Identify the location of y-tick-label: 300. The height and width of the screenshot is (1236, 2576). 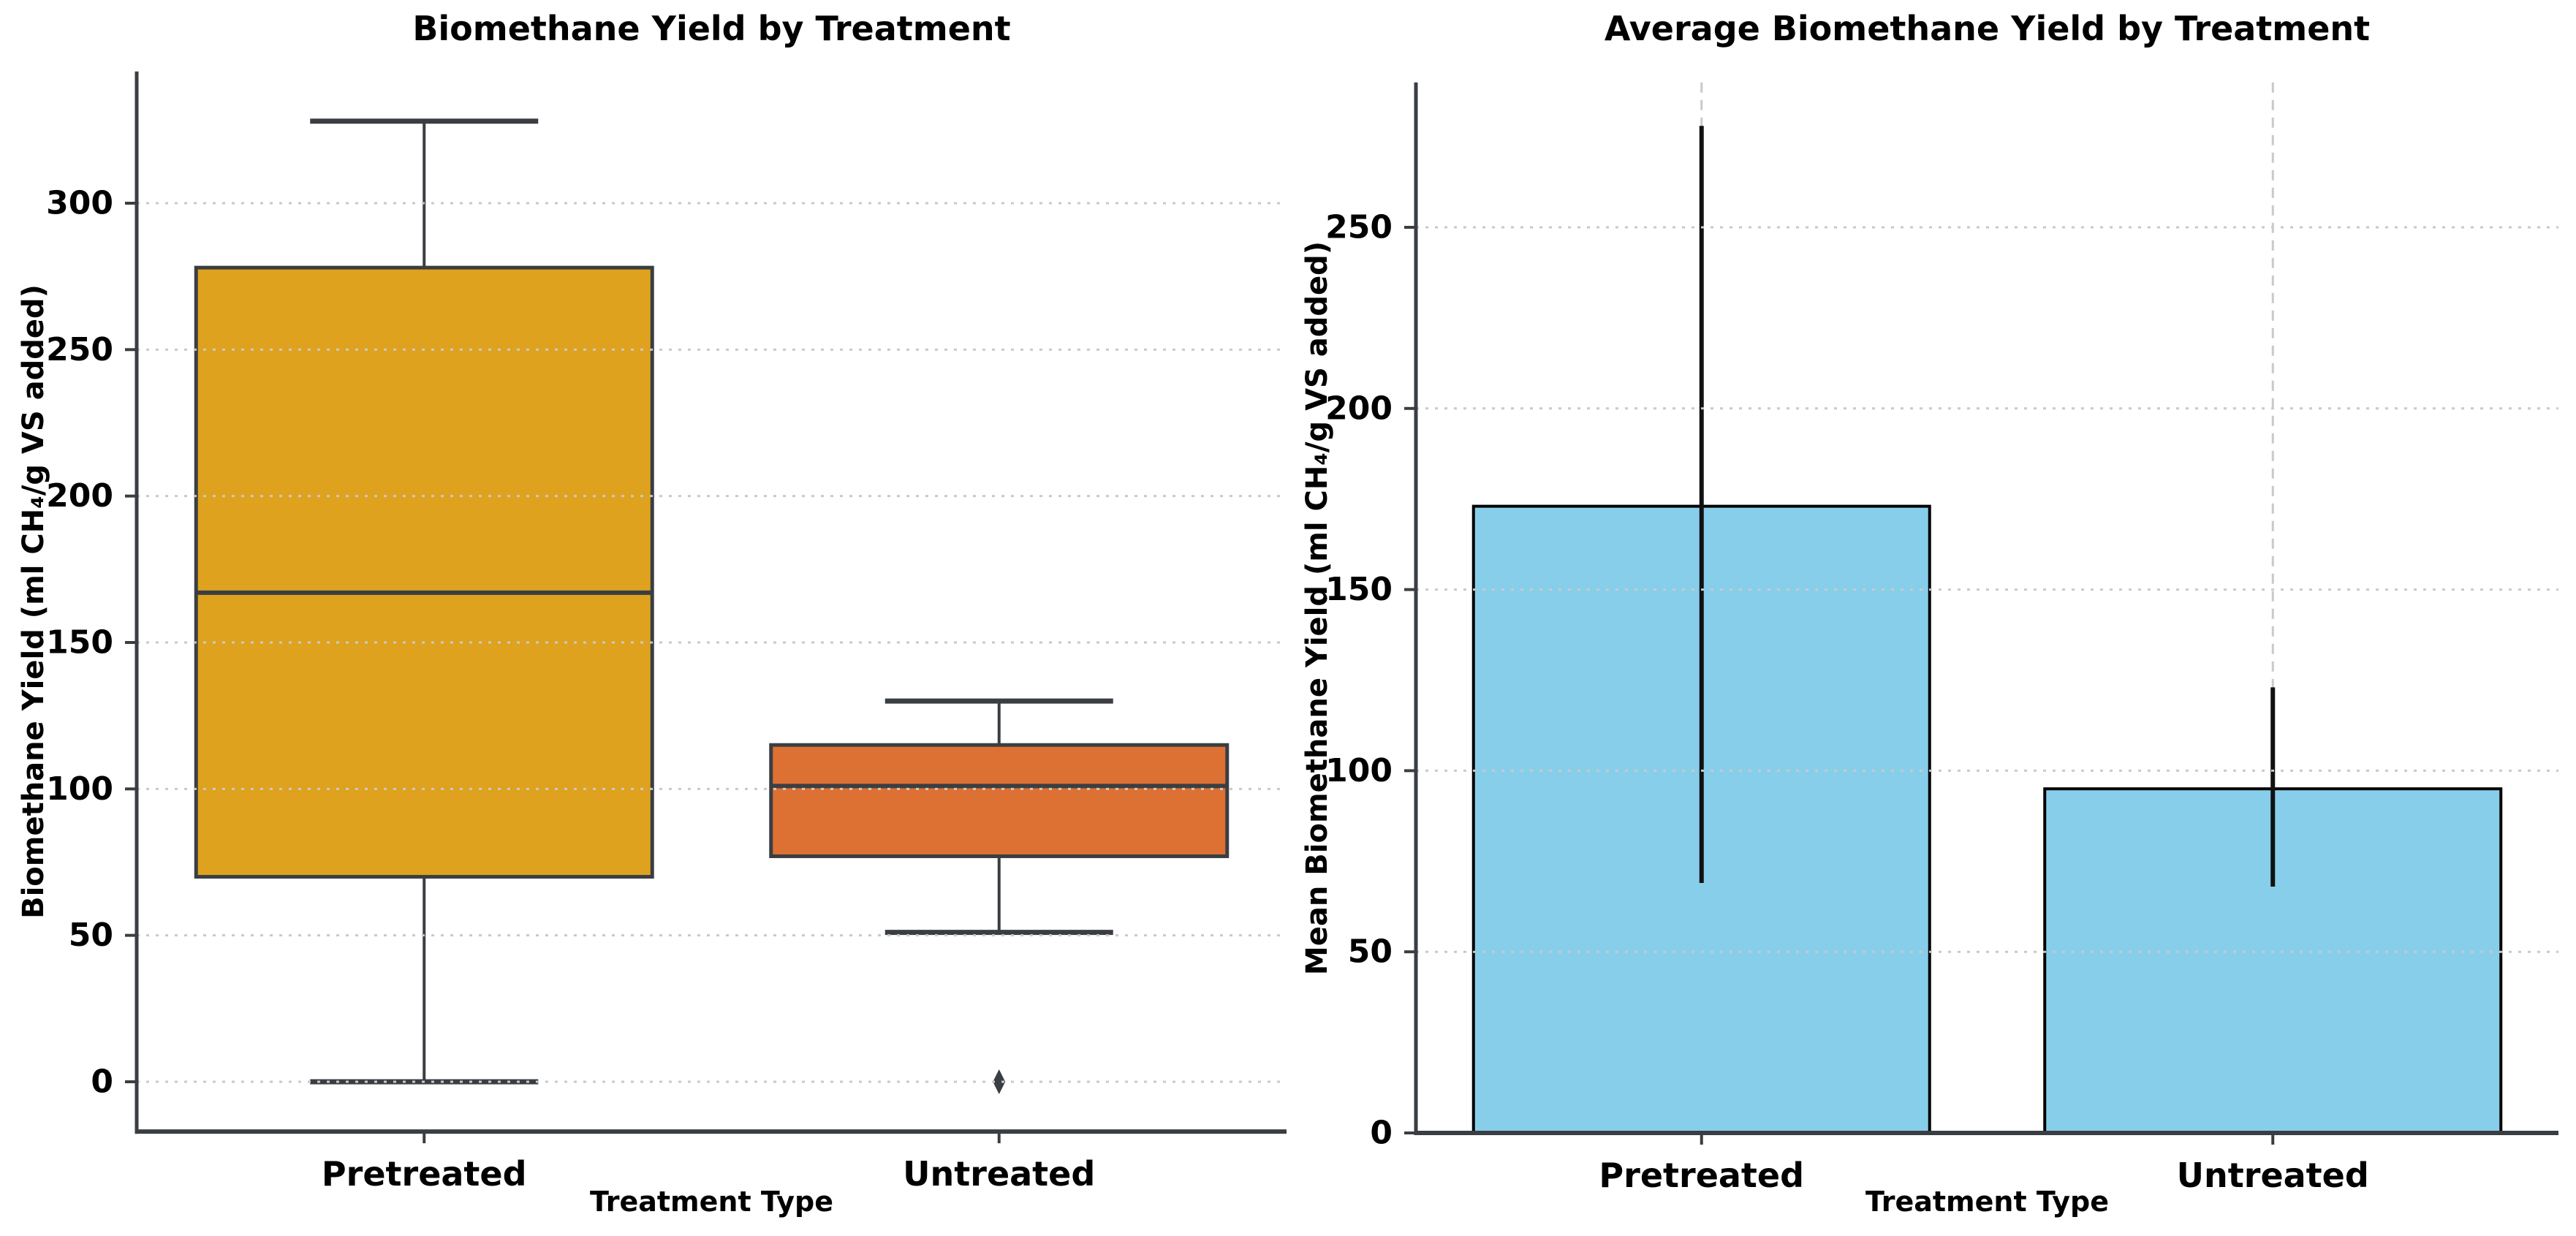
(79, 202).